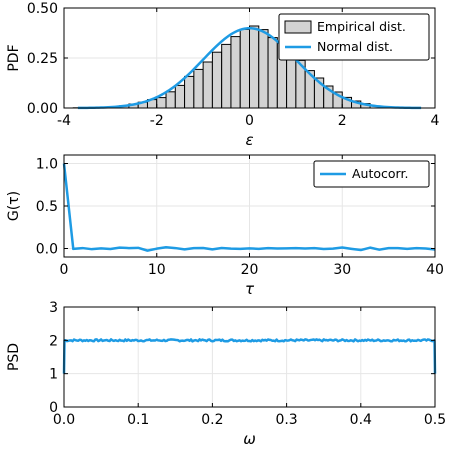 Image resolution: width=450 pixels, height=450 pixels. I want to click on y-tick-label: 0.0, so click(47, 250).